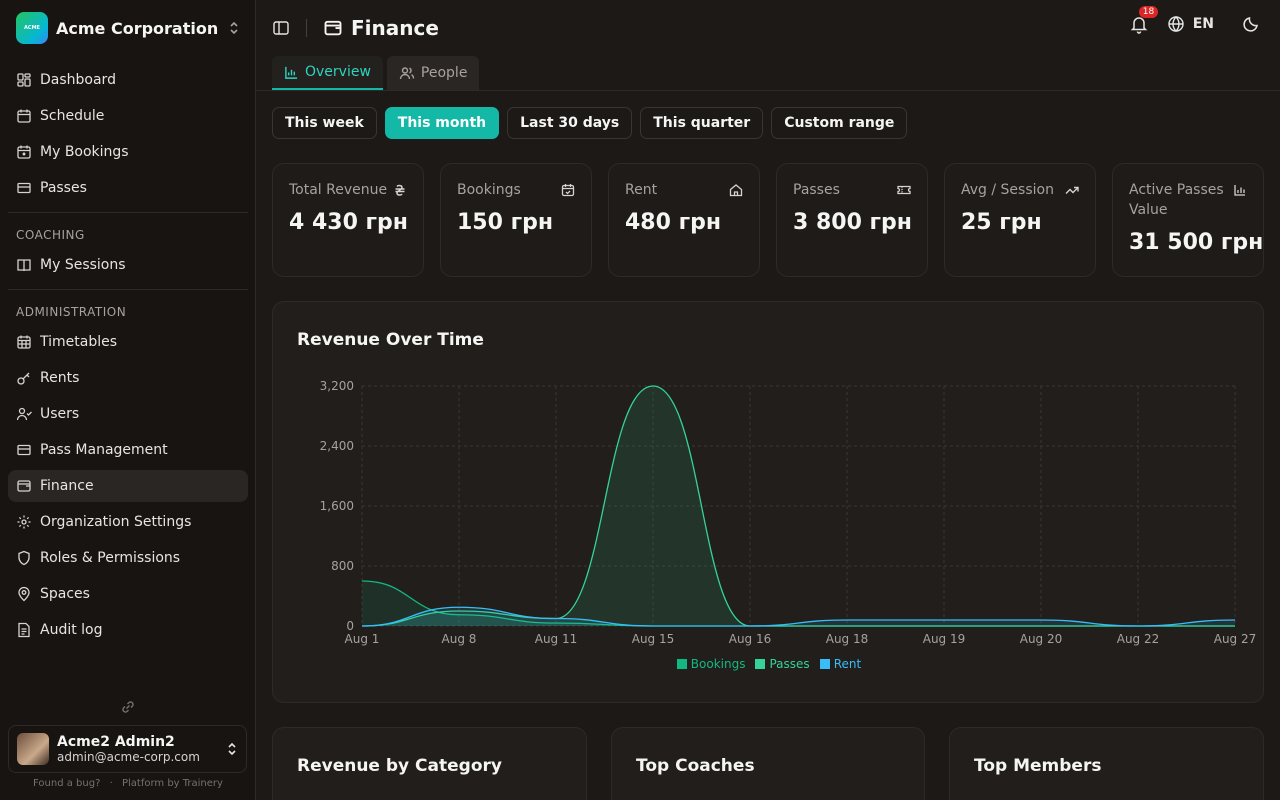  I want to click on org-logo: ACME, so click(32, 28).